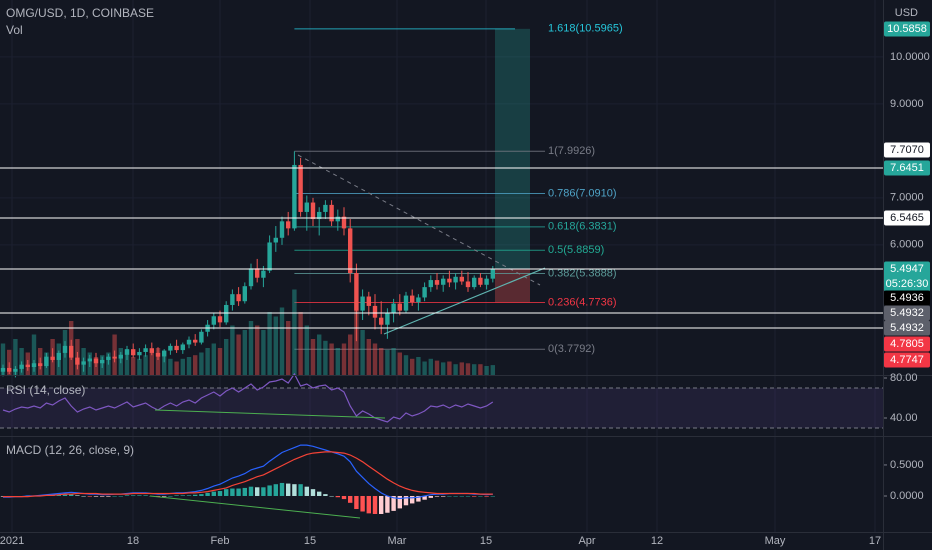 This screenshot has width=932, height=550. I want to click on x-tick-label: 15, so click(310, 541).